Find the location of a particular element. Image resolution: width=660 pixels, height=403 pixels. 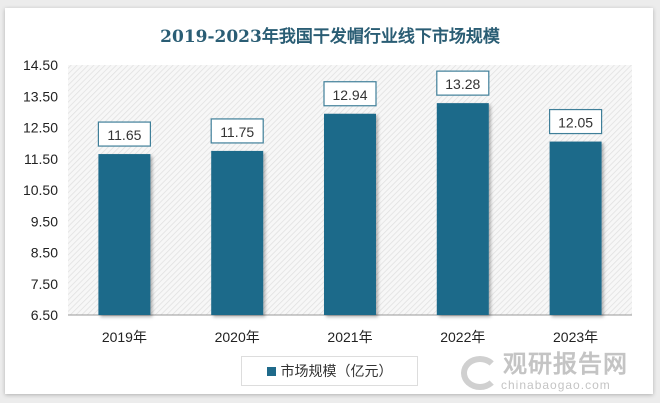

legend-swatch is located at coordinates (271, 371).